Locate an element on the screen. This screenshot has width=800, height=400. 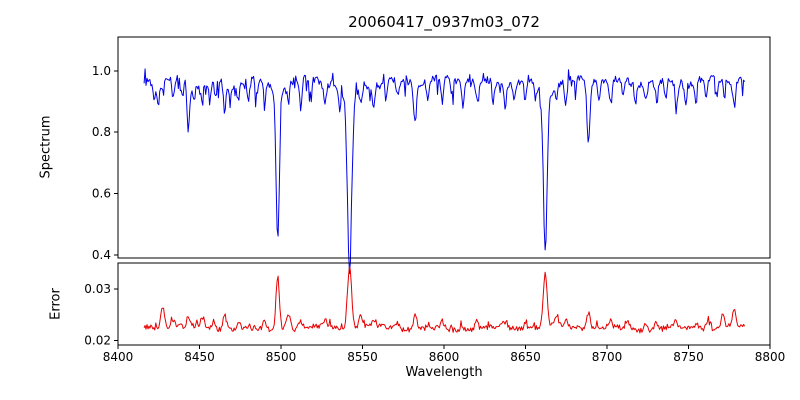
error-line is located at coordinates (444, 299).